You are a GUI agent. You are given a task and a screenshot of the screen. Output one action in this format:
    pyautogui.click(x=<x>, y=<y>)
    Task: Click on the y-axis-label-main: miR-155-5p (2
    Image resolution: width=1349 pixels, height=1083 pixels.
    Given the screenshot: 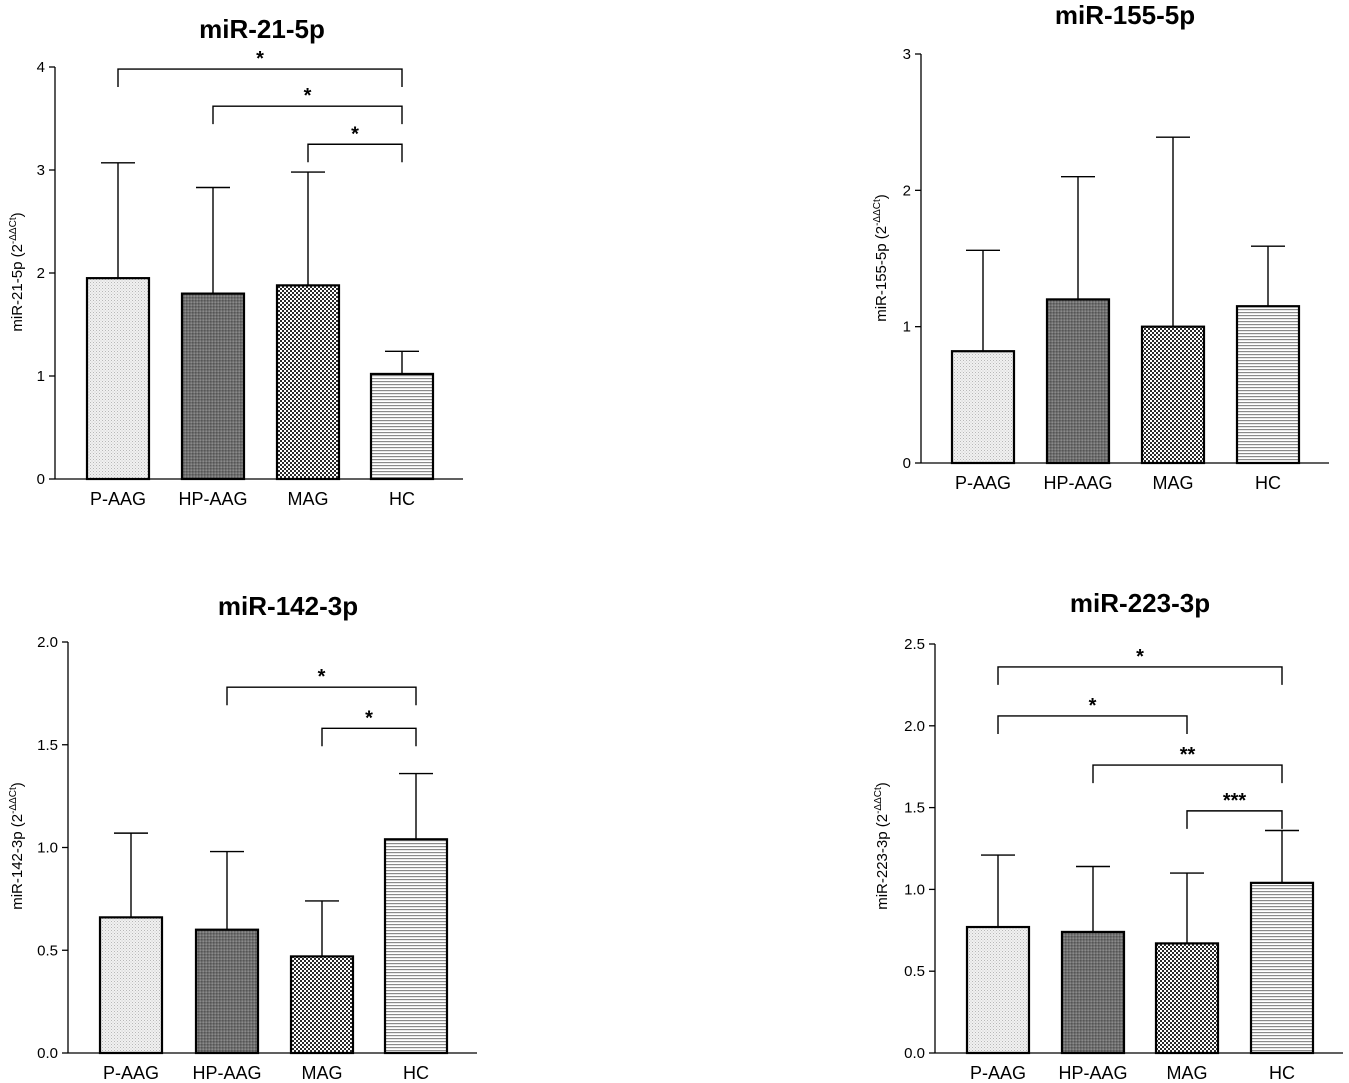 What is the action you would take?
    pyautogui.click(x=881, y=274)
    